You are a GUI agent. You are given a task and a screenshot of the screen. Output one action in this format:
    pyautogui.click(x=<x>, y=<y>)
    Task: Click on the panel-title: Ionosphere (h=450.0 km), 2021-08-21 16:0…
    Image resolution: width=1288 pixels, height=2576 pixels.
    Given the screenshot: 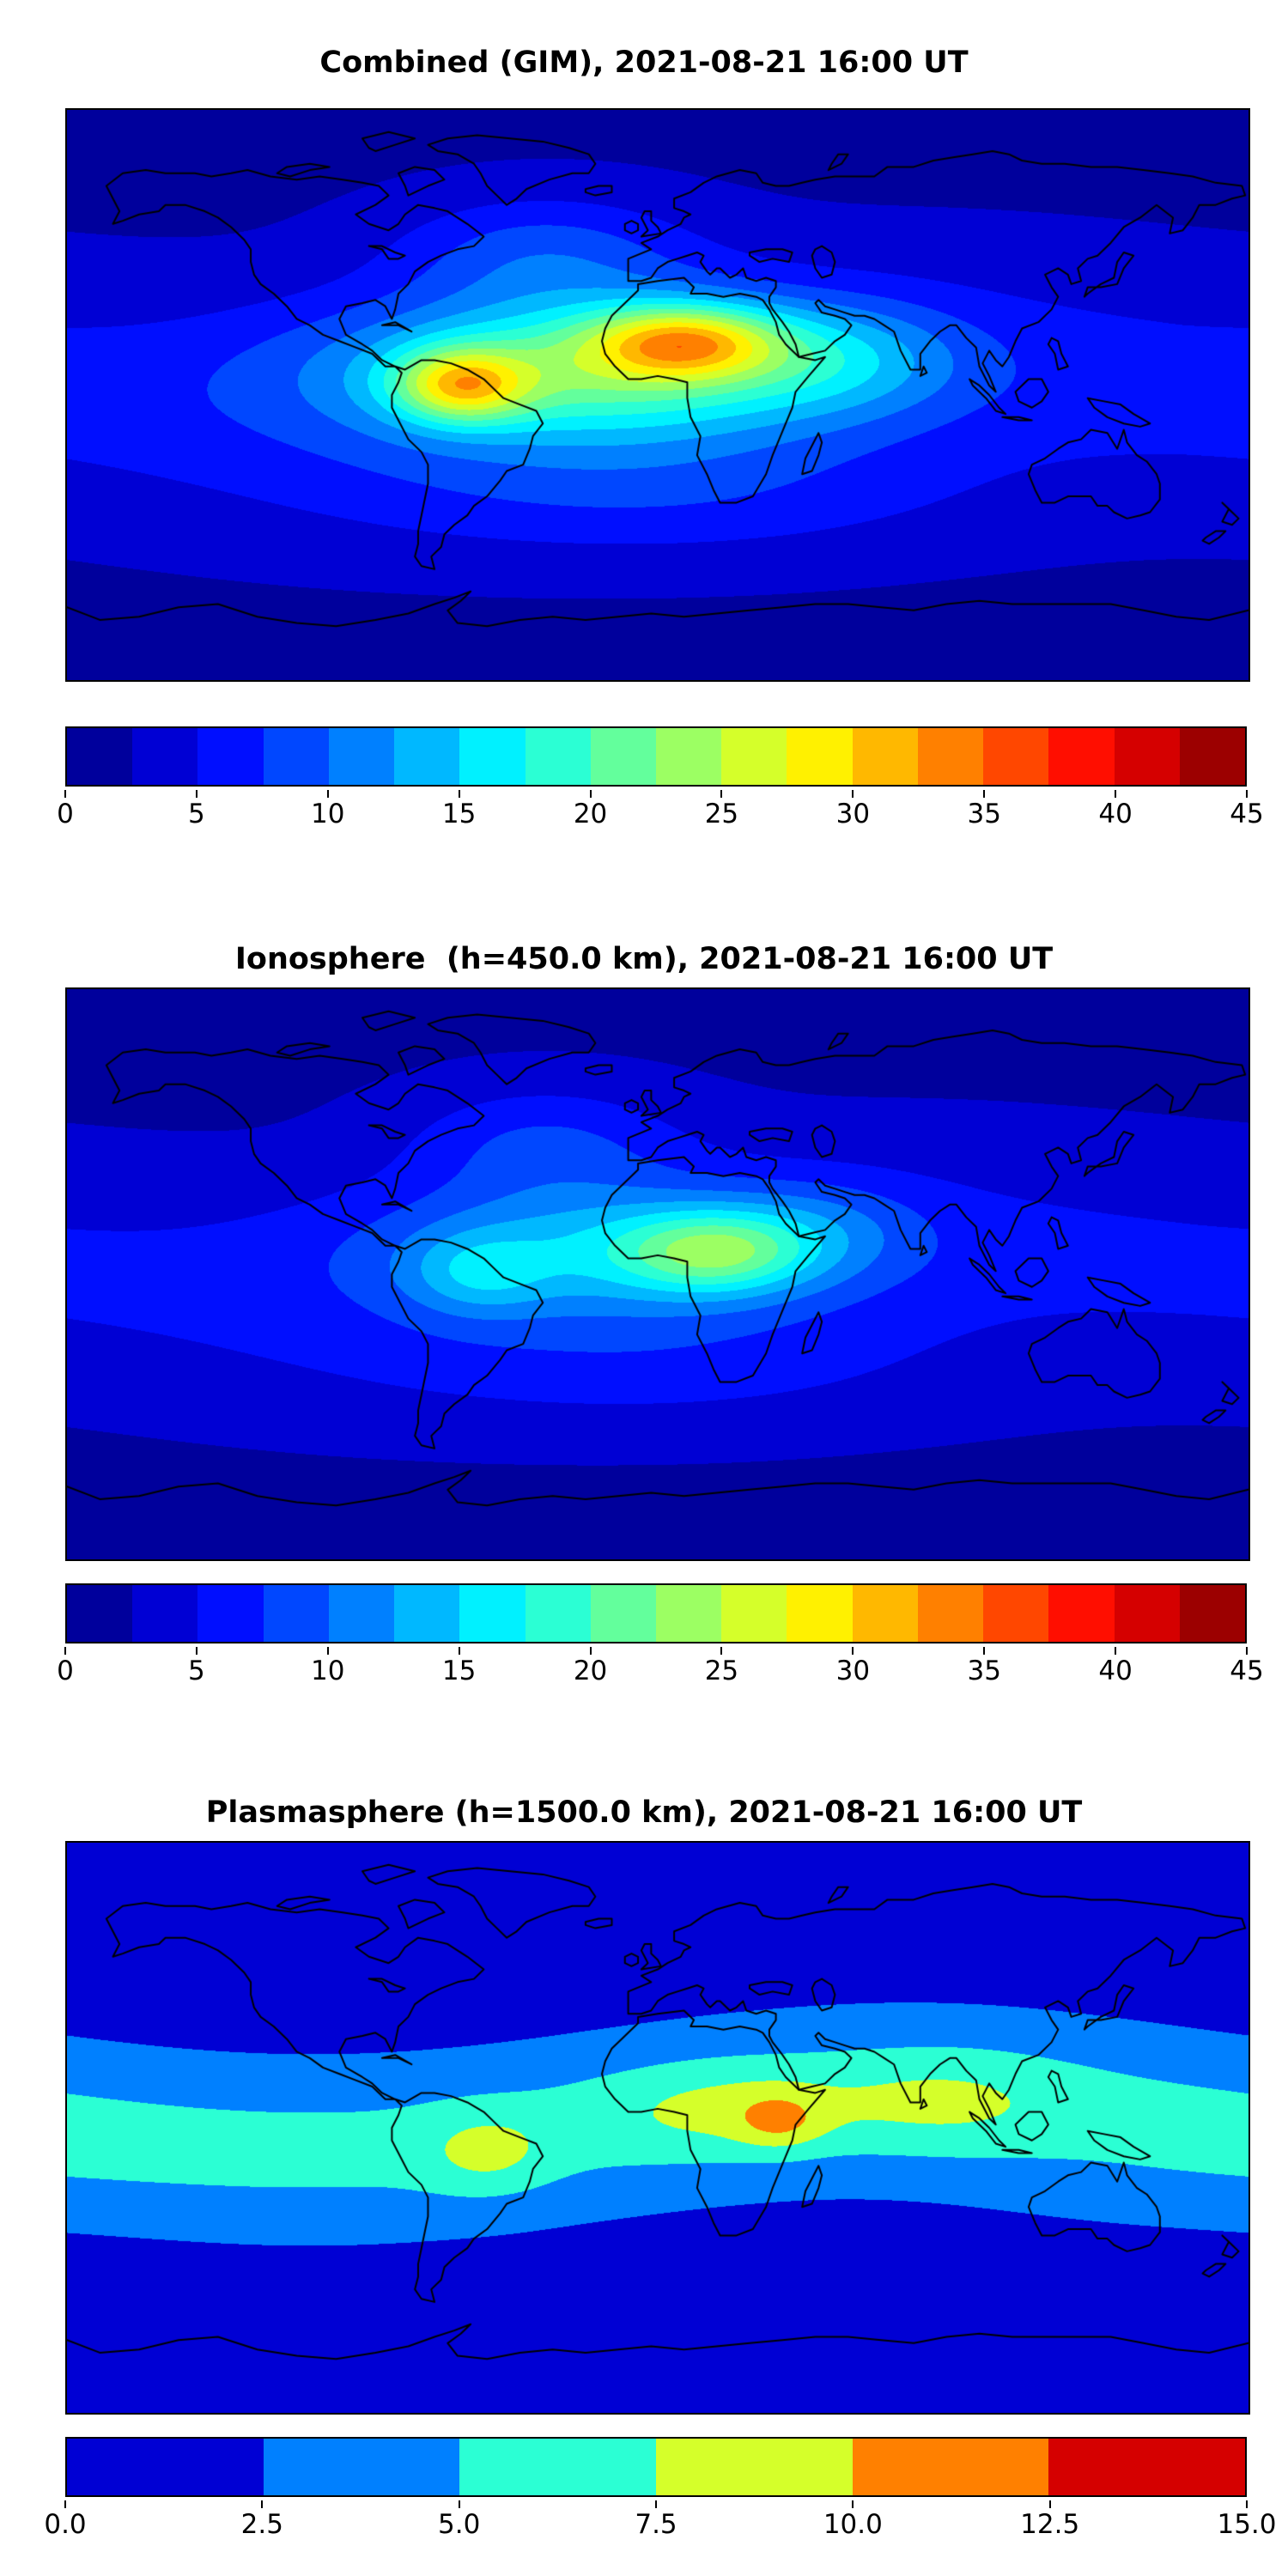 What is the action you would take?
    pyautogui.click(x=644, y=959)
    